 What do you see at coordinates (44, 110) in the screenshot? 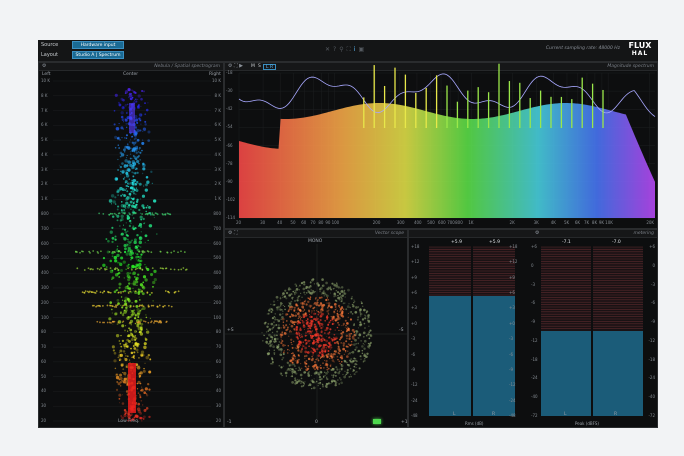
I see `freq-tick-left: 7 K` at bounding box center [44, 110].